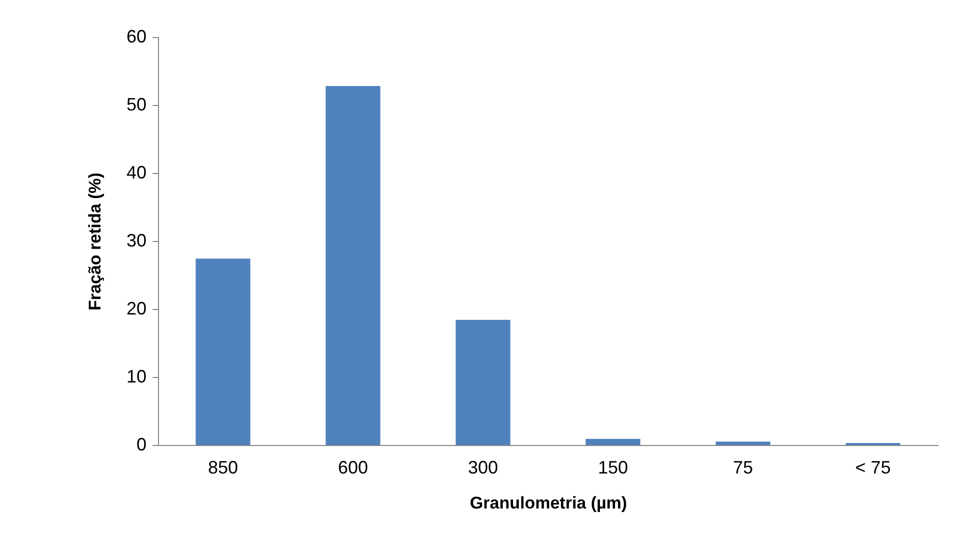  Describe the element at coordinates (136, 104) in the screenshot. I see `y-tick-label: 50` at that location.